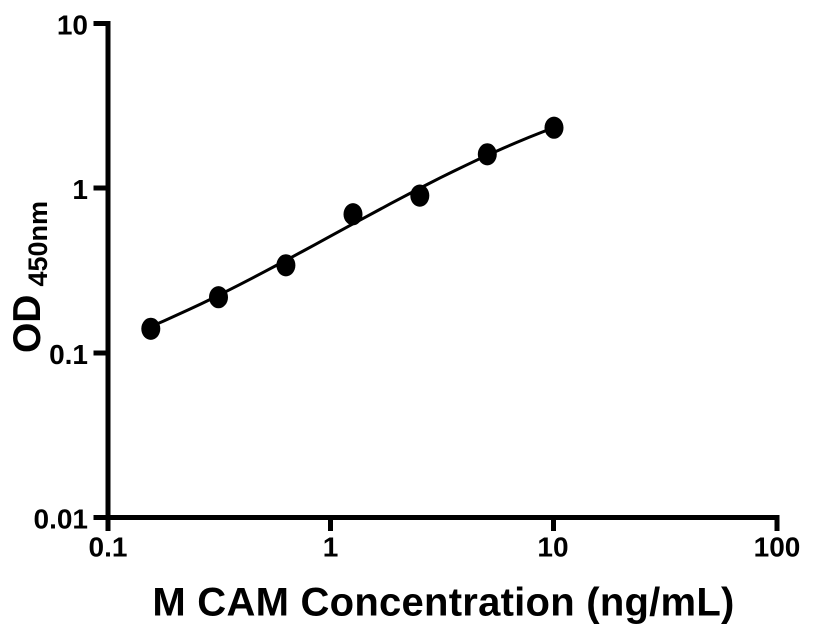 The image size is (816, 640). What do you see at coordinates (443, 603) in the screenshot?
I see `svg-text: M CAM Concentration (ng/mL)` at bounding box center [443, 603].